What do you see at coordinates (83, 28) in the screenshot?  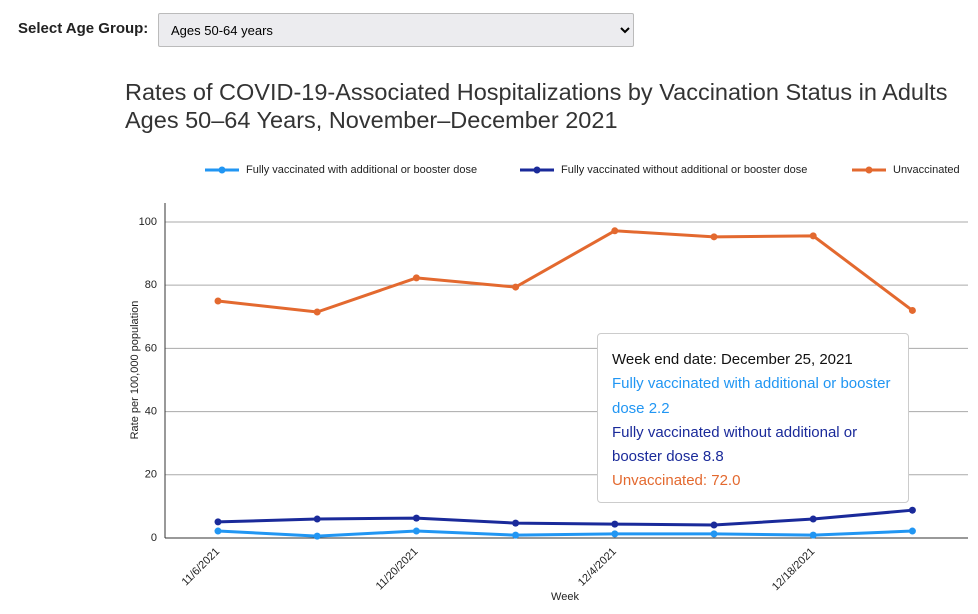 I see `select-label: Select Age Group:` at bounding box center [83, 28].